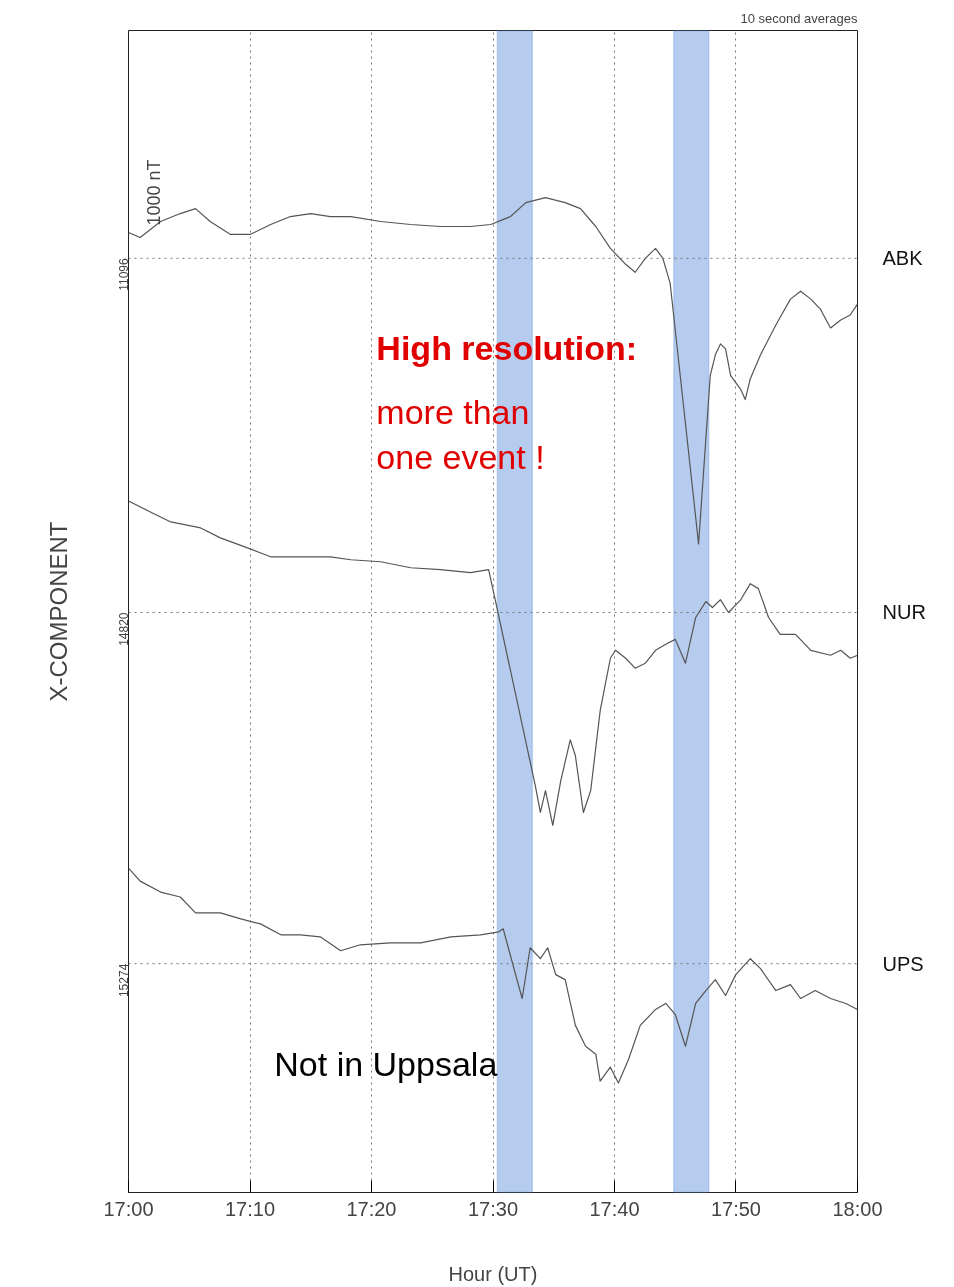  I want to click on text: NUR, so click(904, 612).